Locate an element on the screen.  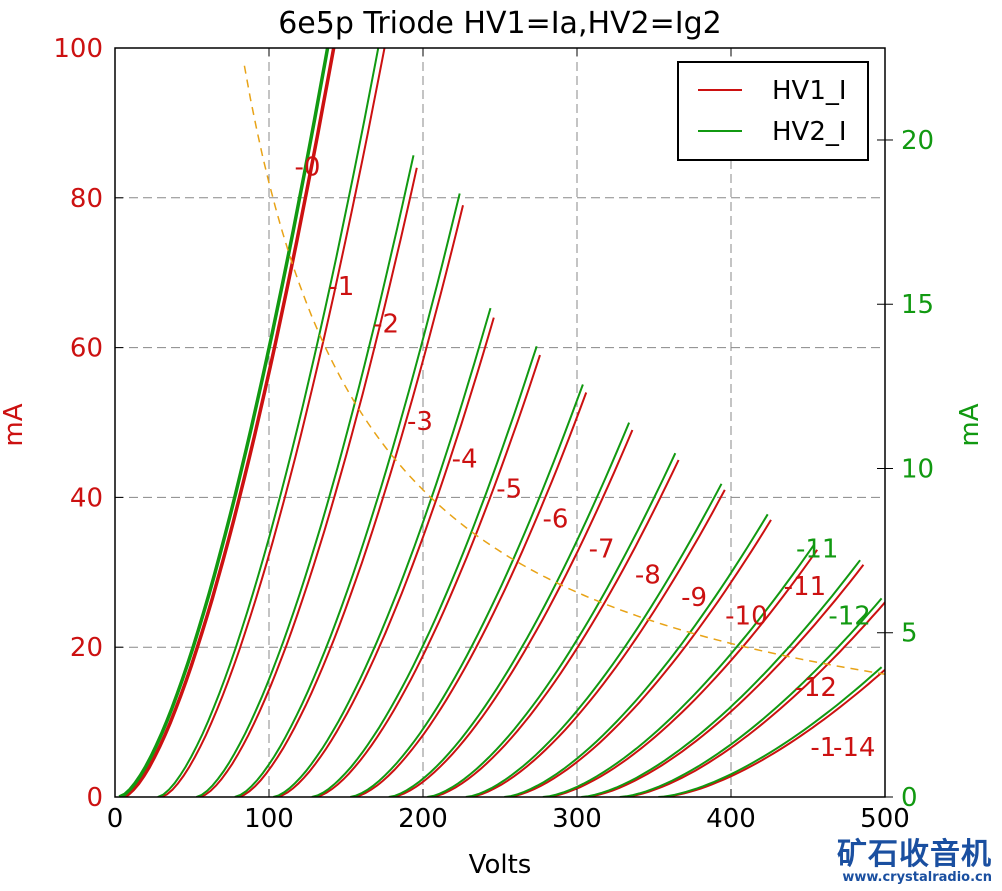
grid-voltage-label: -12 is located at coordinates (815, 688).